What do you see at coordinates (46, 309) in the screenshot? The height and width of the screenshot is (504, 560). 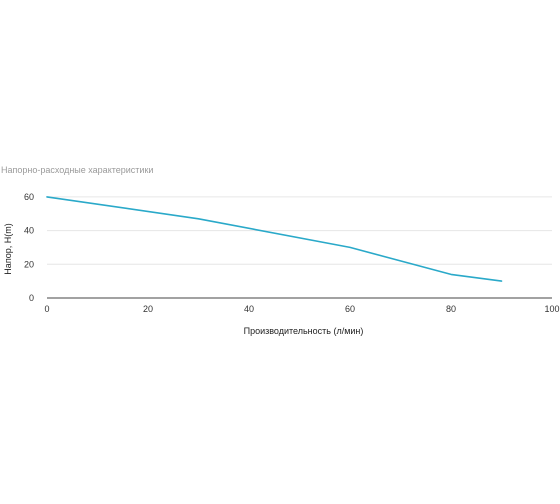 I see `x-tick-label: 0` at bounding box center [46, 309].